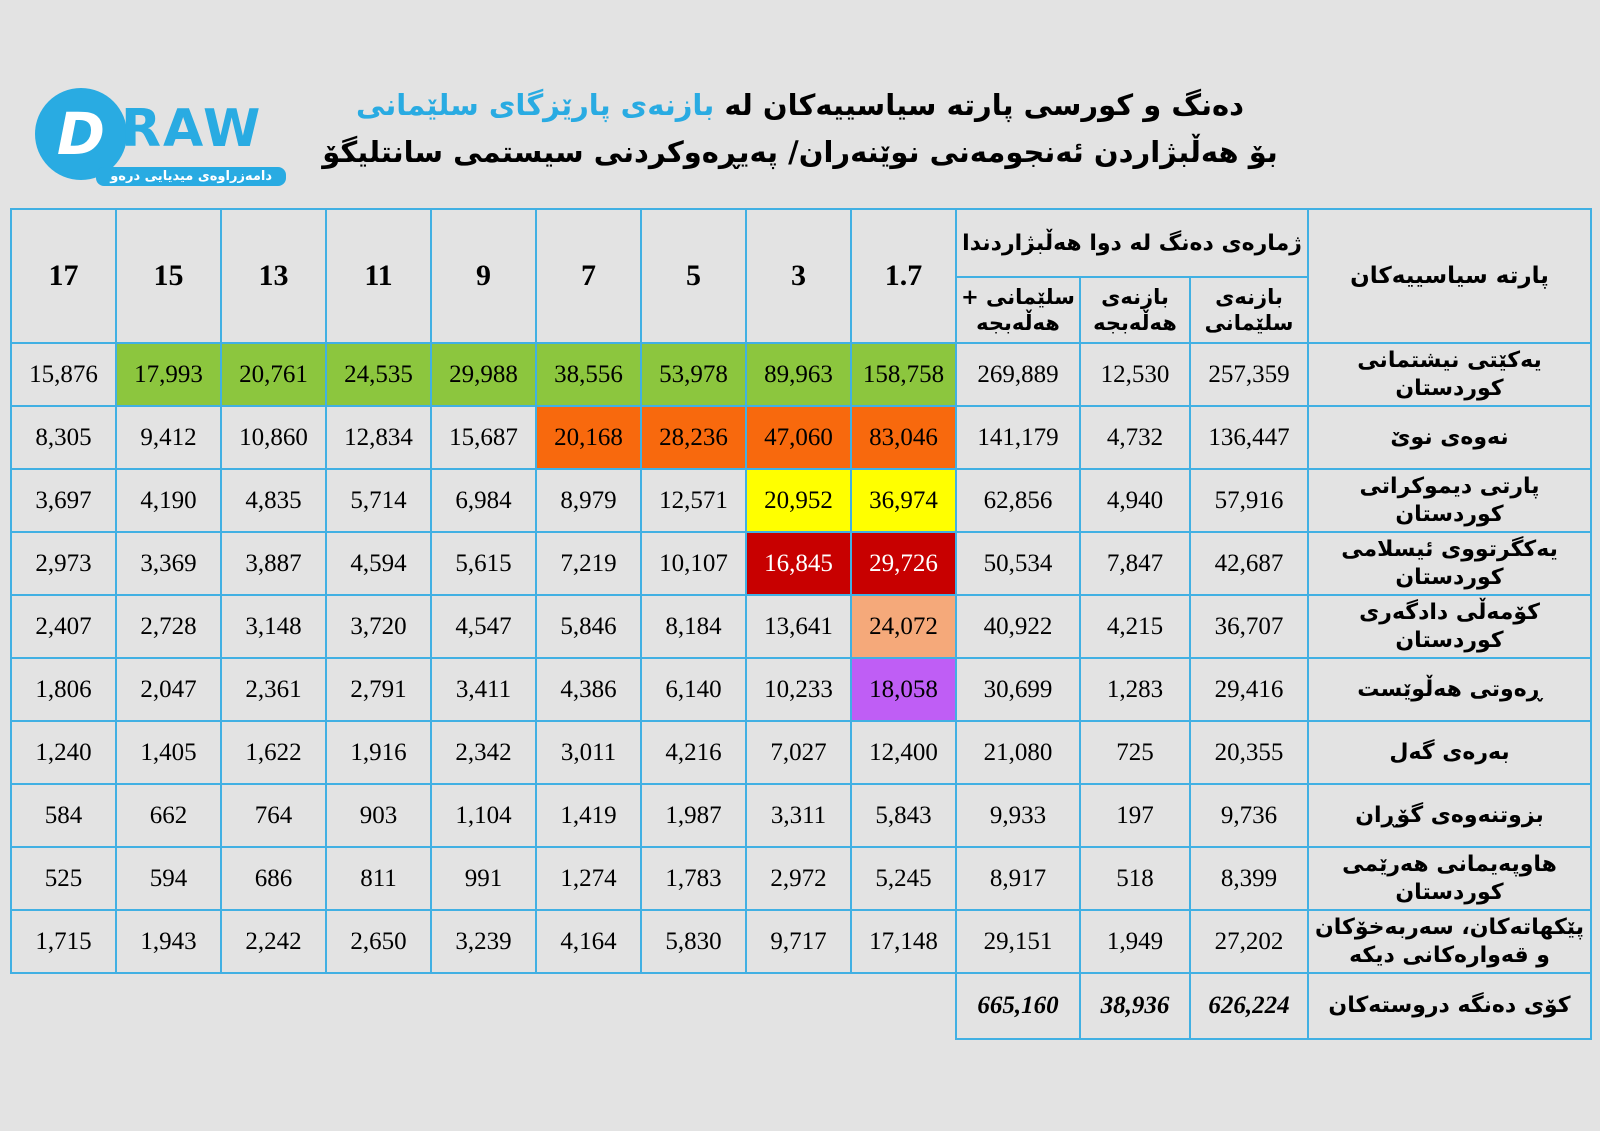 The width and height of the screenshot is (1600, 1131). I want to click on vote-total-cell: 30,699, so click(1018, 689).